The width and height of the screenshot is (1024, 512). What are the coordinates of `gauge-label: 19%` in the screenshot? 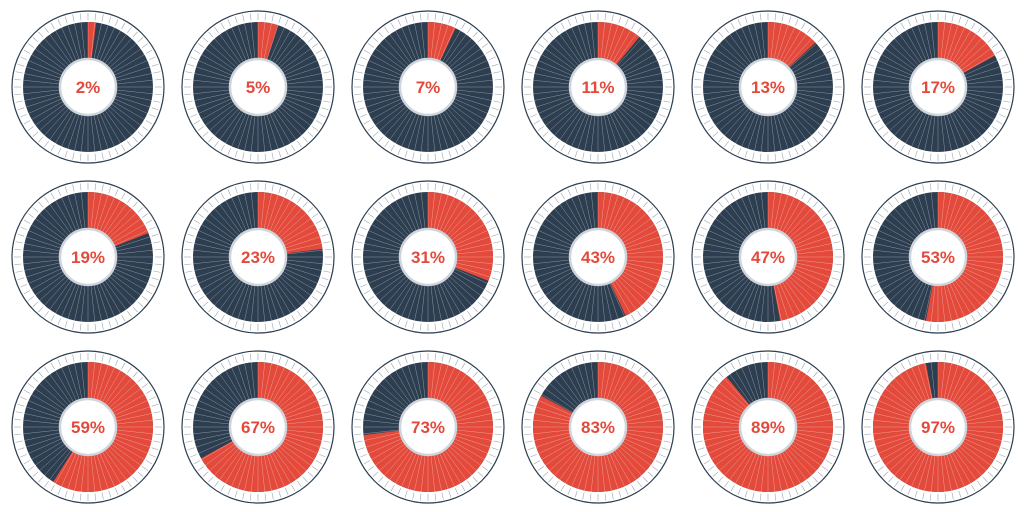 It's located at (88, 257).